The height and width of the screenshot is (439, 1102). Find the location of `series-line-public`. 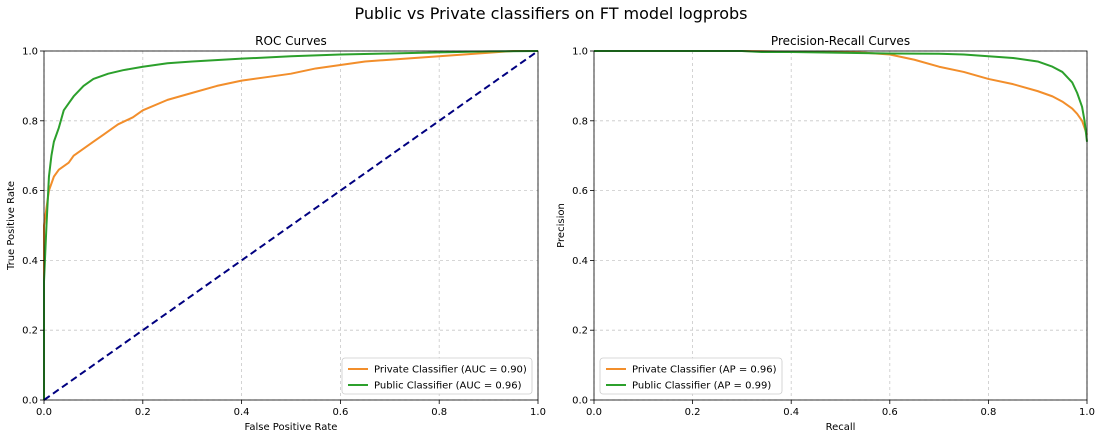

series-line-public is located at coordinates (841, 96).